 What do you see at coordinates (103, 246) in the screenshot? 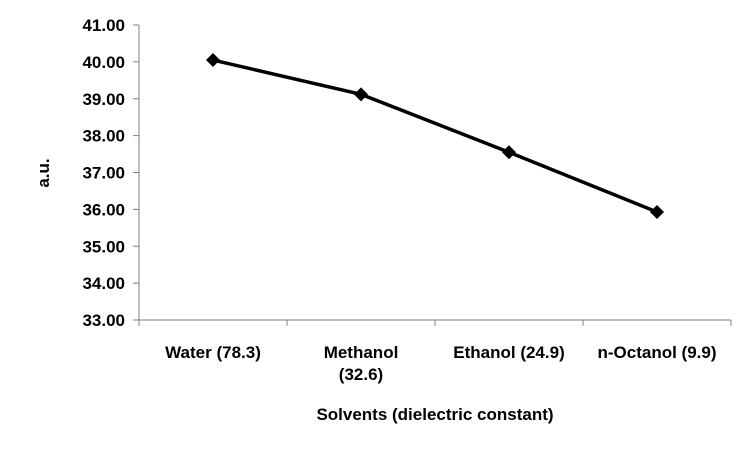
I see `y-tick-label: 35.00` at bounding box center [103, 246].